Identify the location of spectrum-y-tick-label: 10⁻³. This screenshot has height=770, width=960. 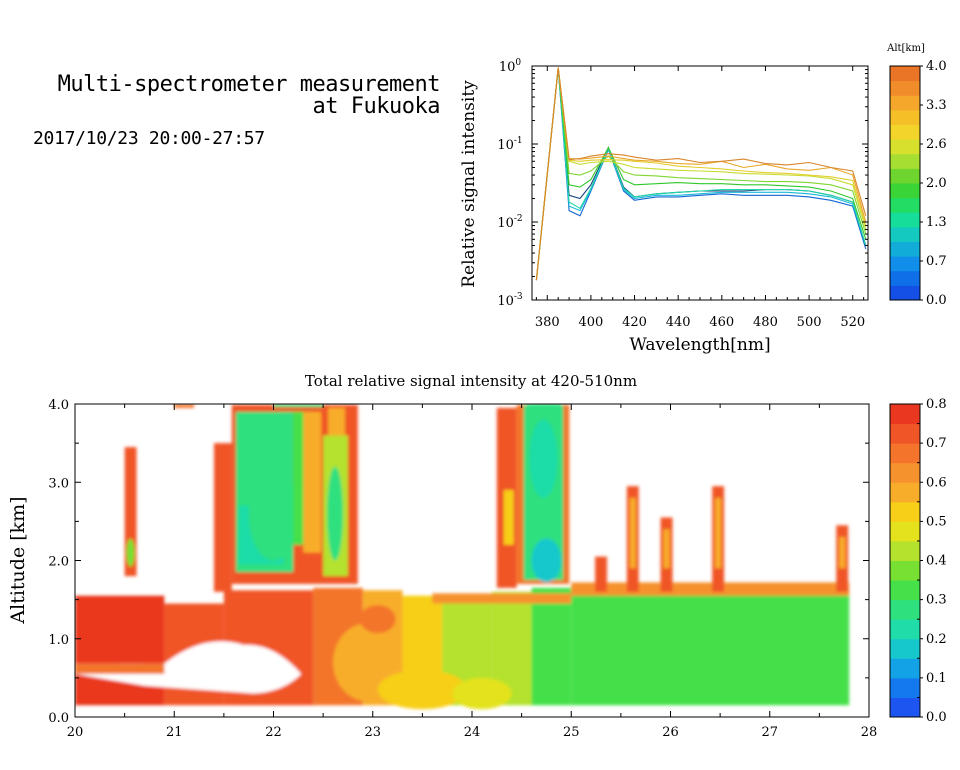
(510, 300).